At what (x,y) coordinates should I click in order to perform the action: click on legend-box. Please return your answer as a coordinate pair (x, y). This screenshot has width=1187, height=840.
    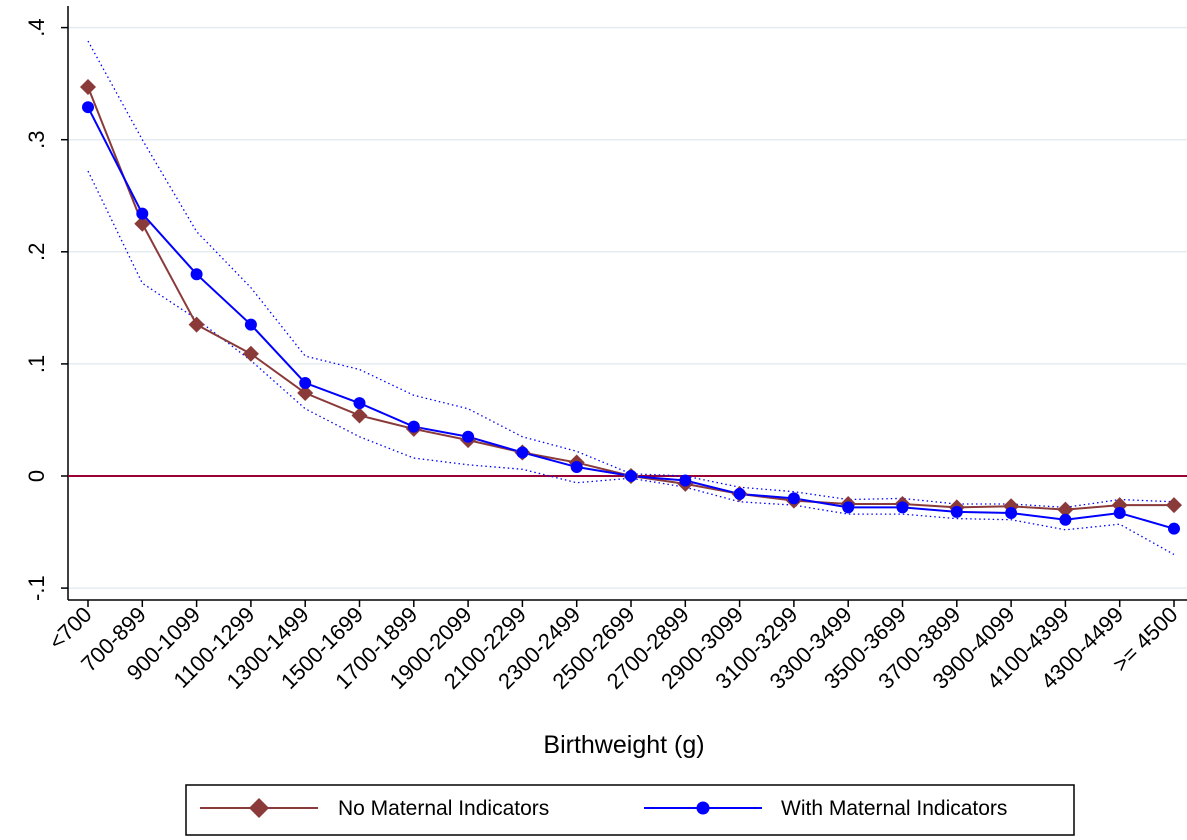
    Looking at the image, I should click on (630, 810).